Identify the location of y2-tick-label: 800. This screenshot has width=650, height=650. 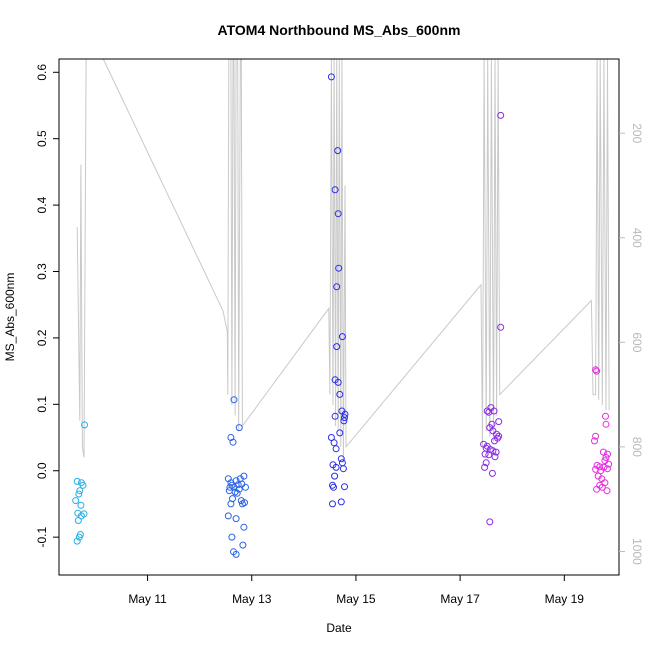
(637, 447).